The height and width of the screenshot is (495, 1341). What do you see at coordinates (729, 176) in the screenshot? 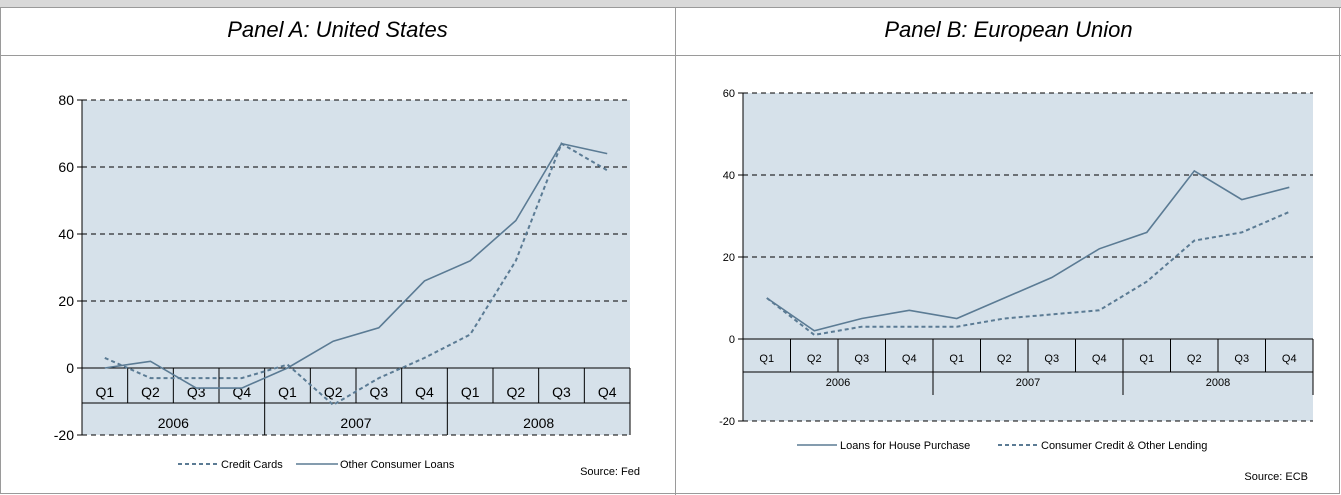
I see `eu-y-tick-label: 40` at bounding box center [729, 176].